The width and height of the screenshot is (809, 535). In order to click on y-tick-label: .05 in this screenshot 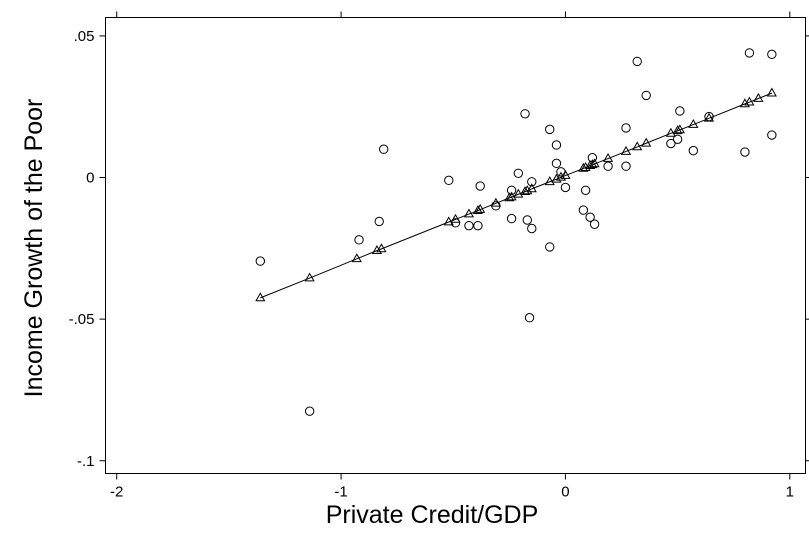, I will do `click(84, 36)`.